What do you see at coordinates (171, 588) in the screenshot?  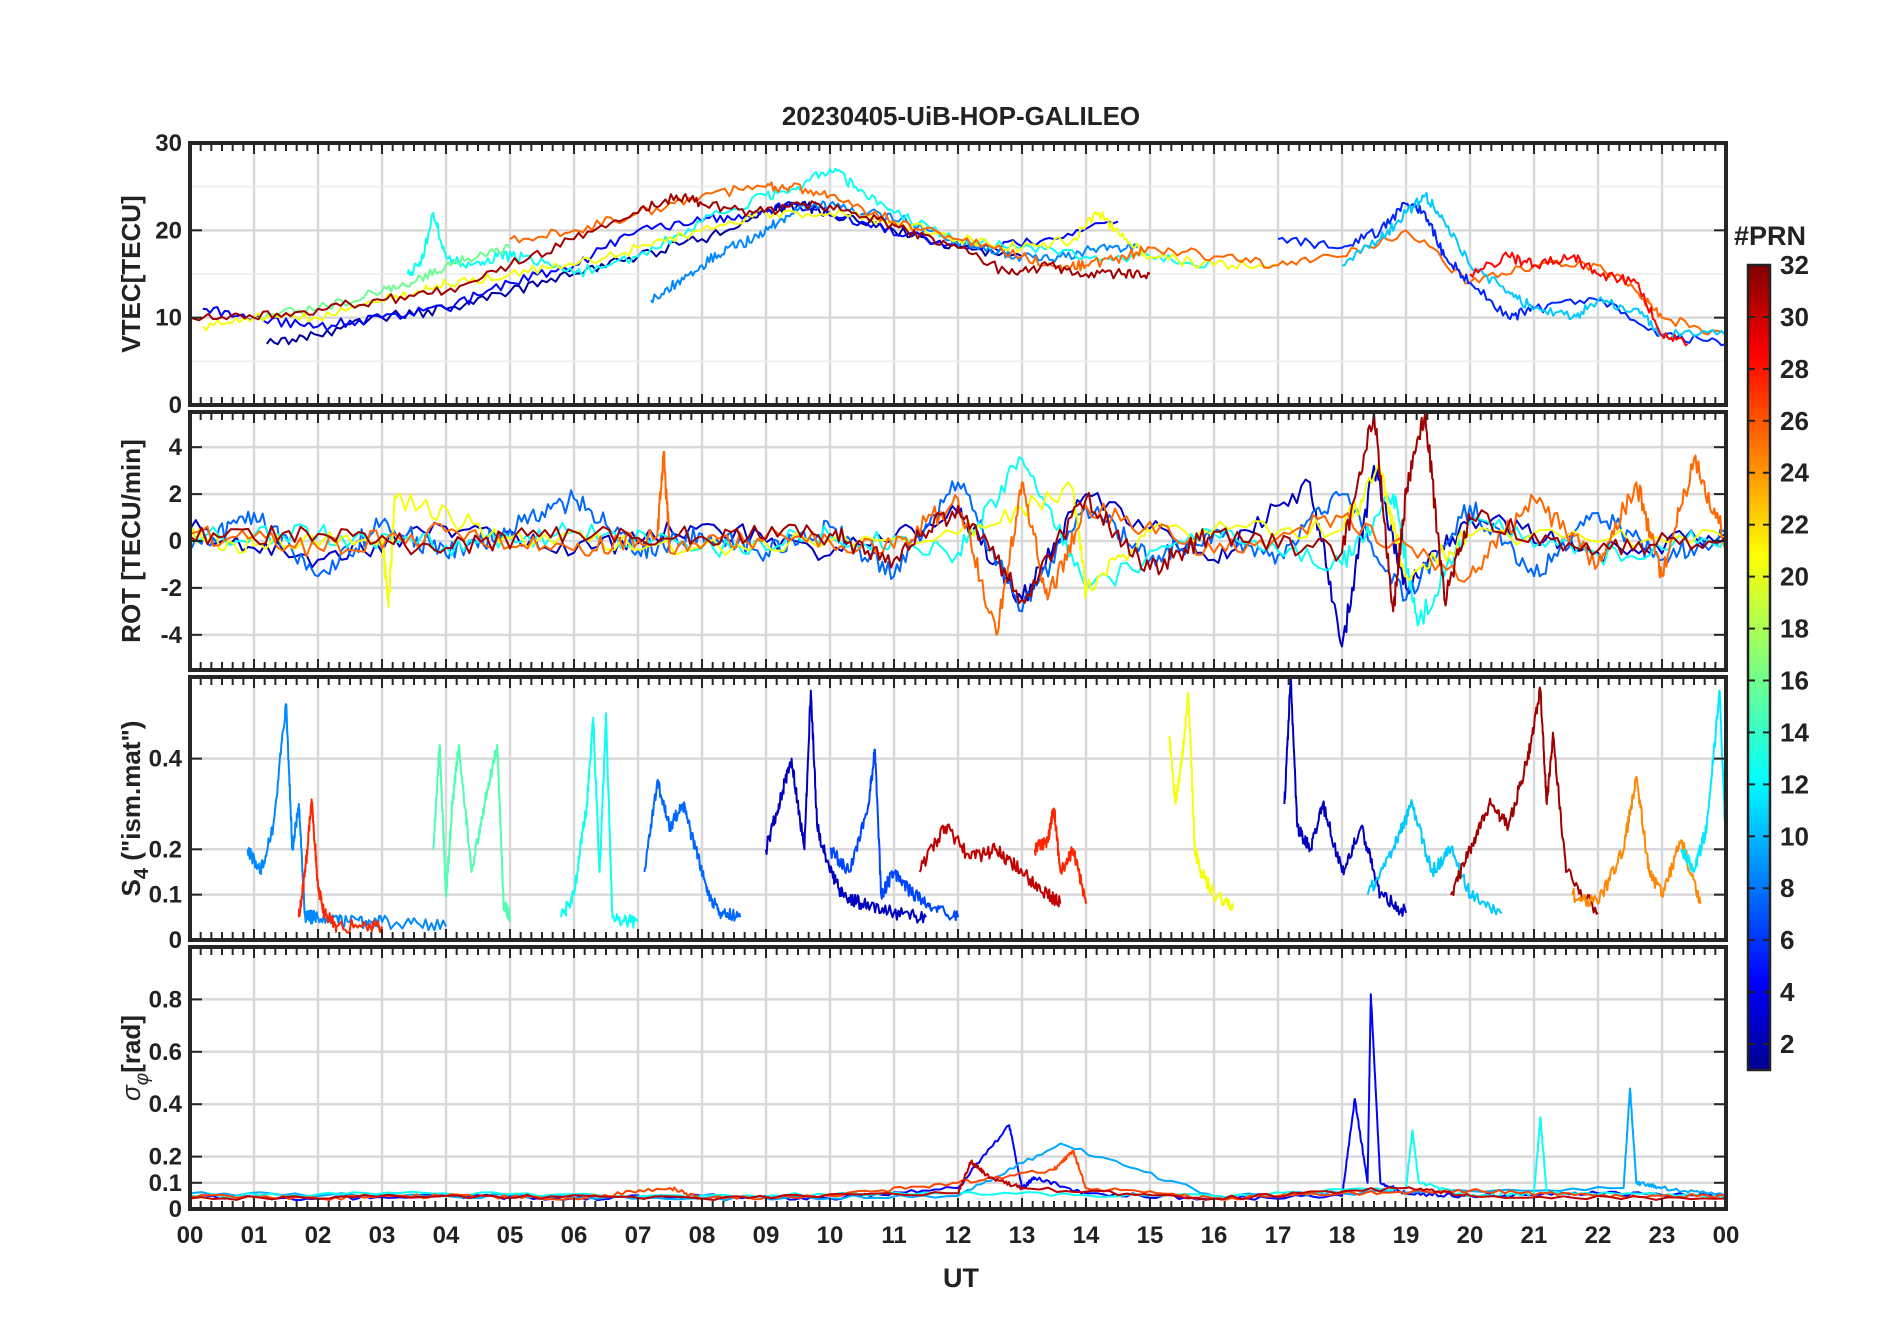 I see `y-tick-label: -2` at bounding box center [171, 588].